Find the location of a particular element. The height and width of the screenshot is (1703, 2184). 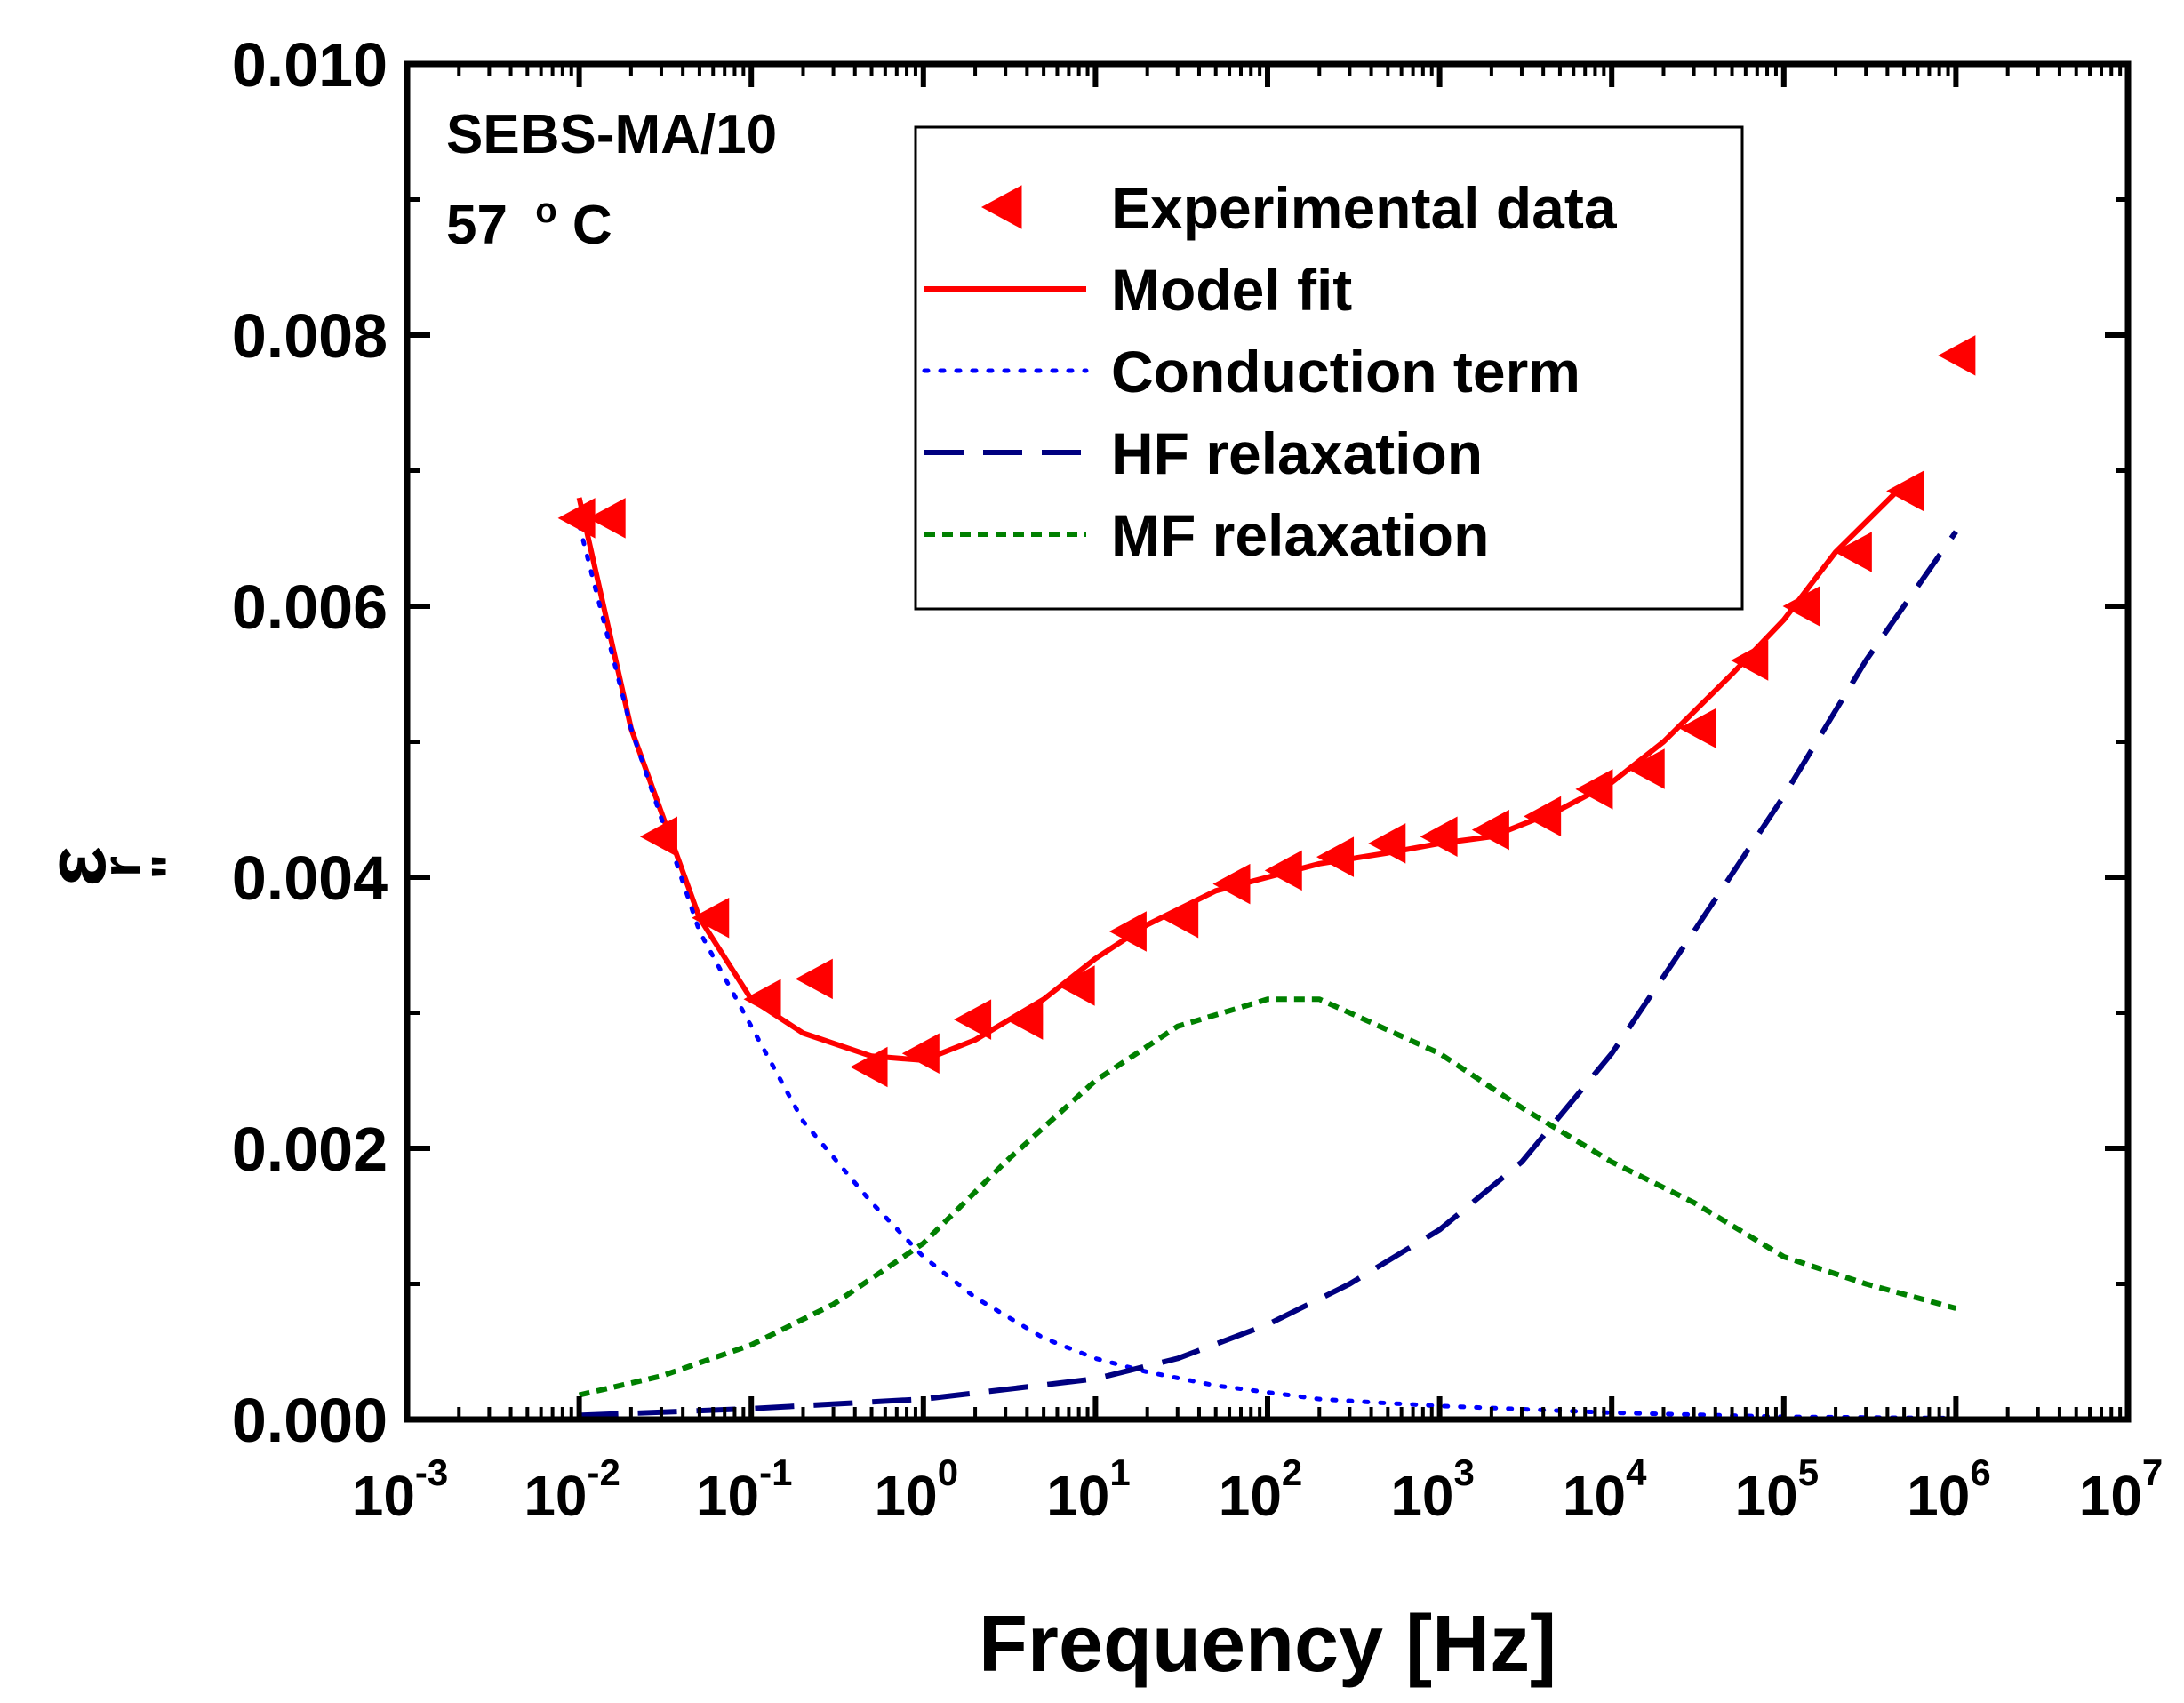

legend-item-experimental-data: Experimental data is located at coordinates (1299, 208).